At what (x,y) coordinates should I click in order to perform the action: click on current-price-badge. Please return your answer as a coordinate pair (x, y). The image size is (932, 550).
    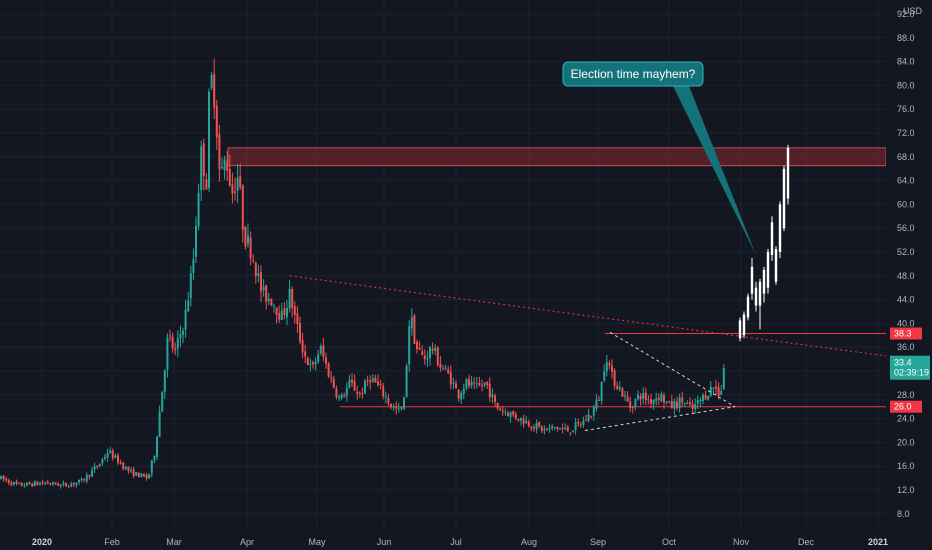
    Looking at the image, I should click on (910, 367).